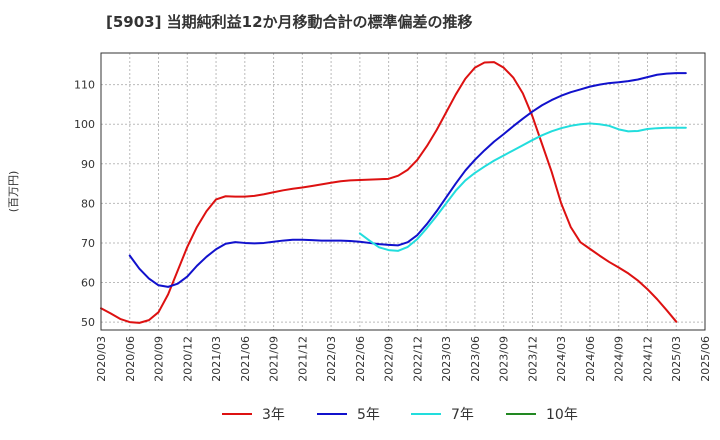 Image resolution: width=720 pixels, height=440 pixels. I want to click on x-tick-label: 2024/06, so click(590, 359).